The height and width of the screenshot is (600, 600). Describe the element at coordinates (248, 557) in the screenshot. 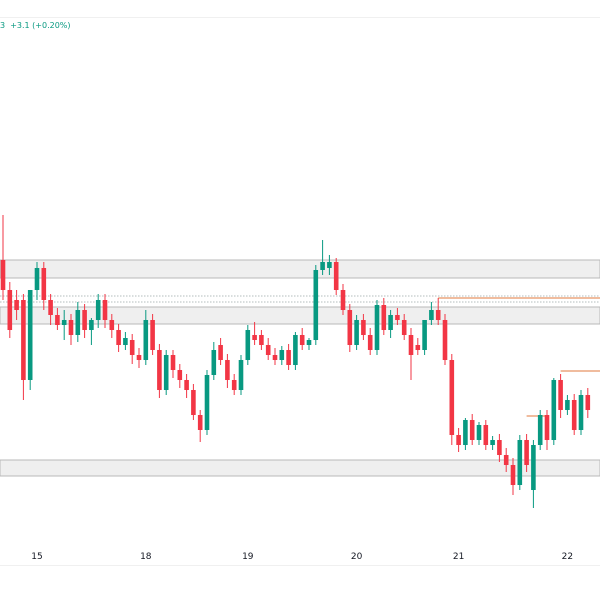

I see `x-tick-label: 19` at that location.